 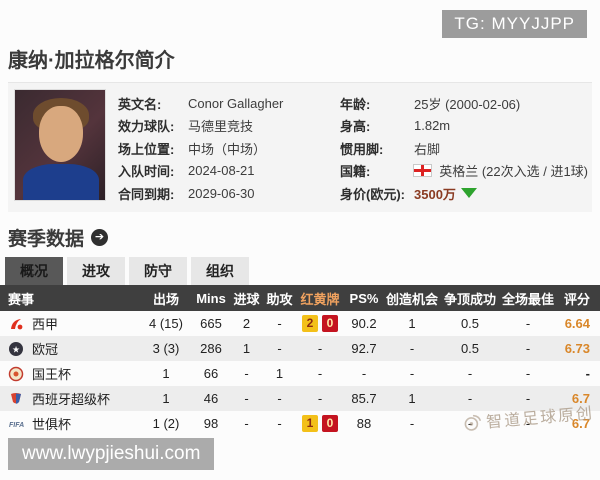 I want to click on col-chances-created: 创造机会, so click(x=412, y=298).